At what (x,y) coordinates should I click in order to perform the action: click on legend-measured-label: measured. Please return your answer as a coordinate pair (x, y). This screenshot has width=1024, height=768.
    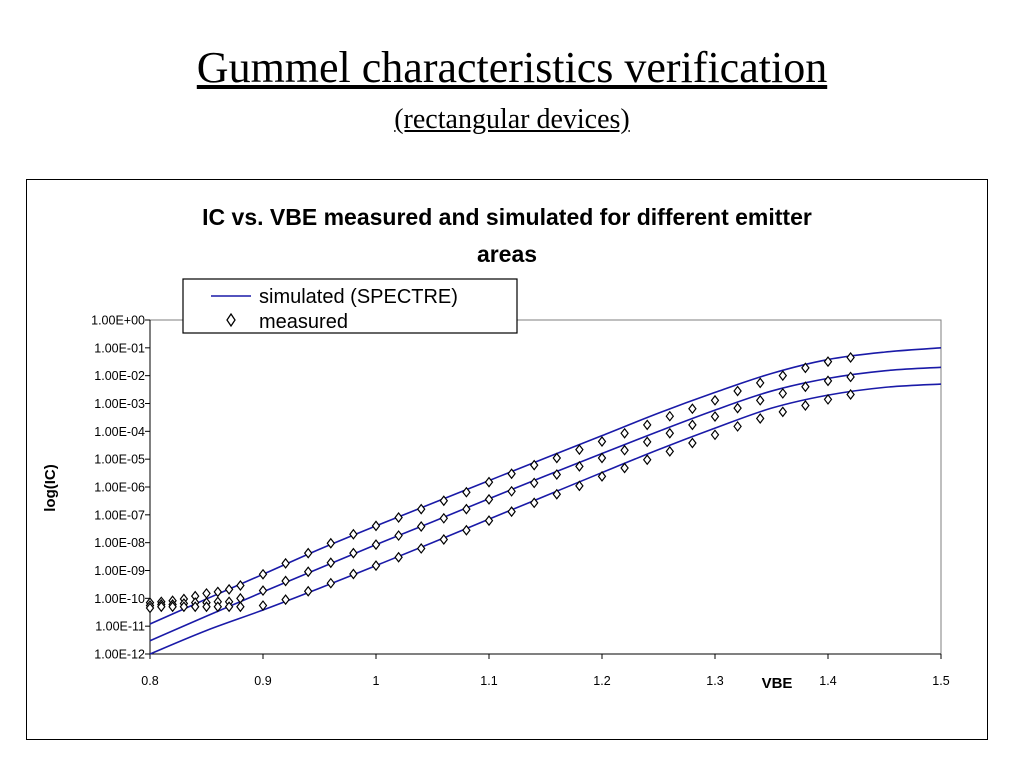
    Looking at the image, I should click on (303, 322).